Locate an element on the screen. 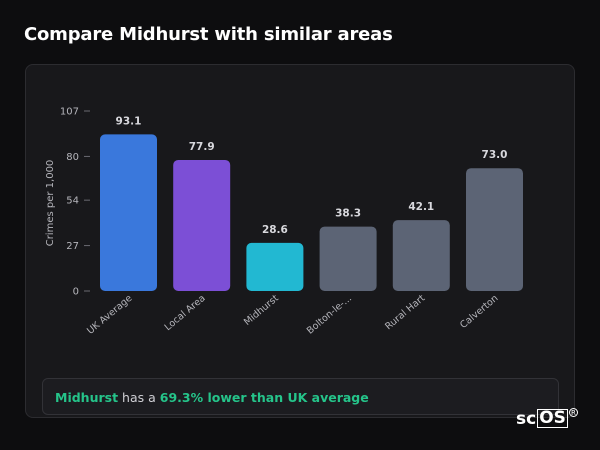 This screenshot has width=600, height=450. brand-prefix: sc is located at coordinates (526, 419).